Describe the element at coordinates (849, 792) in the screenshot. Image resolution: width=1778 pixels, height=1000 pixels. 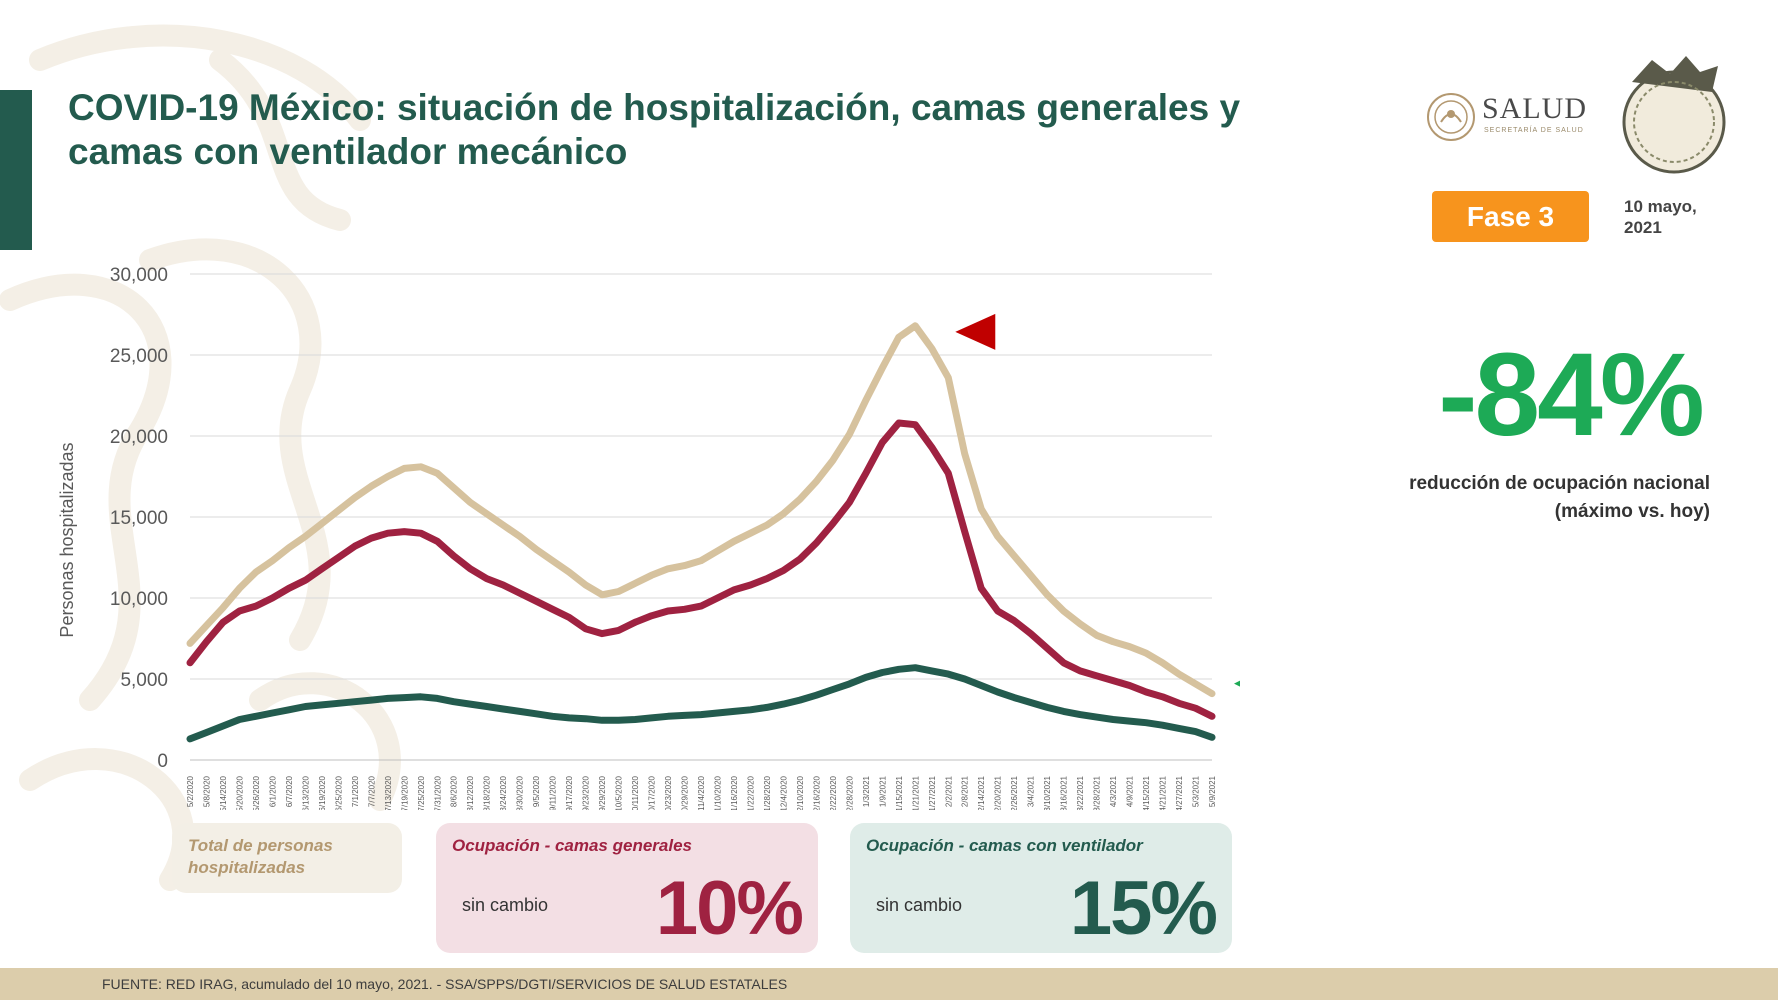
I see `x-tick-label: 12/28/2020` at that location.